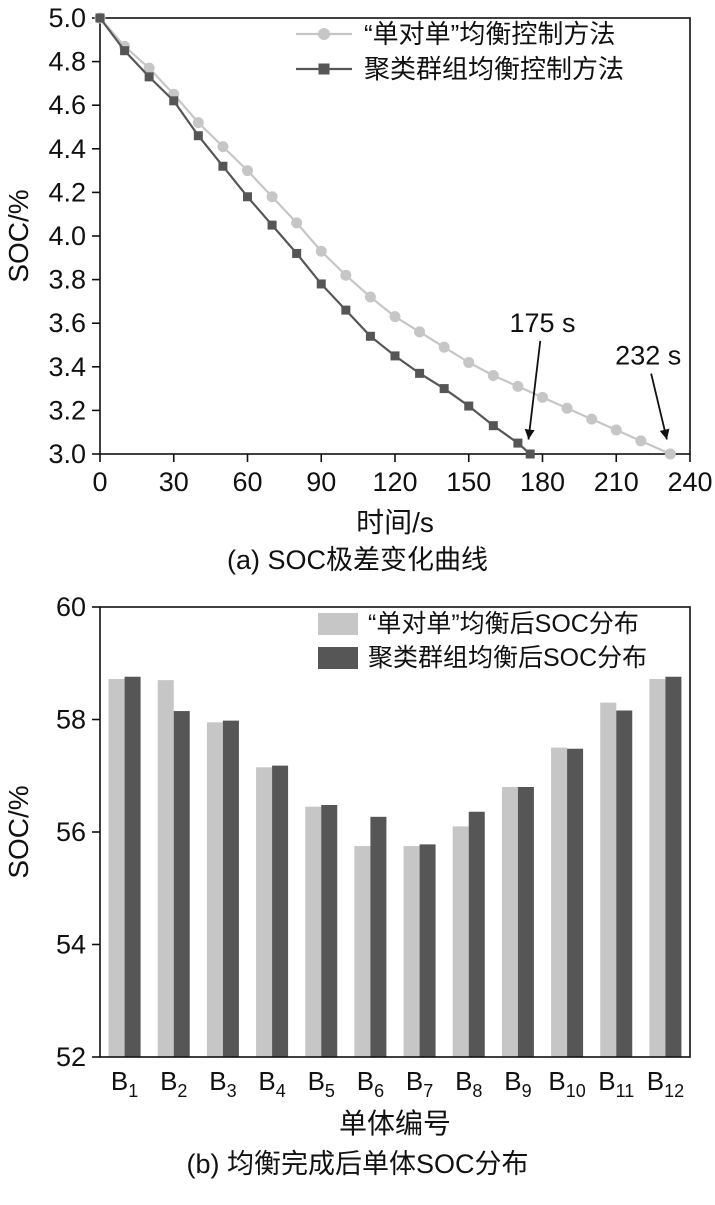 The width and height of the screenshot is (715, 1205). What do you see at coordinates (689, 482) in the screenshot?
I see `x-tick-label: 240` at bounding box center [689, 482].